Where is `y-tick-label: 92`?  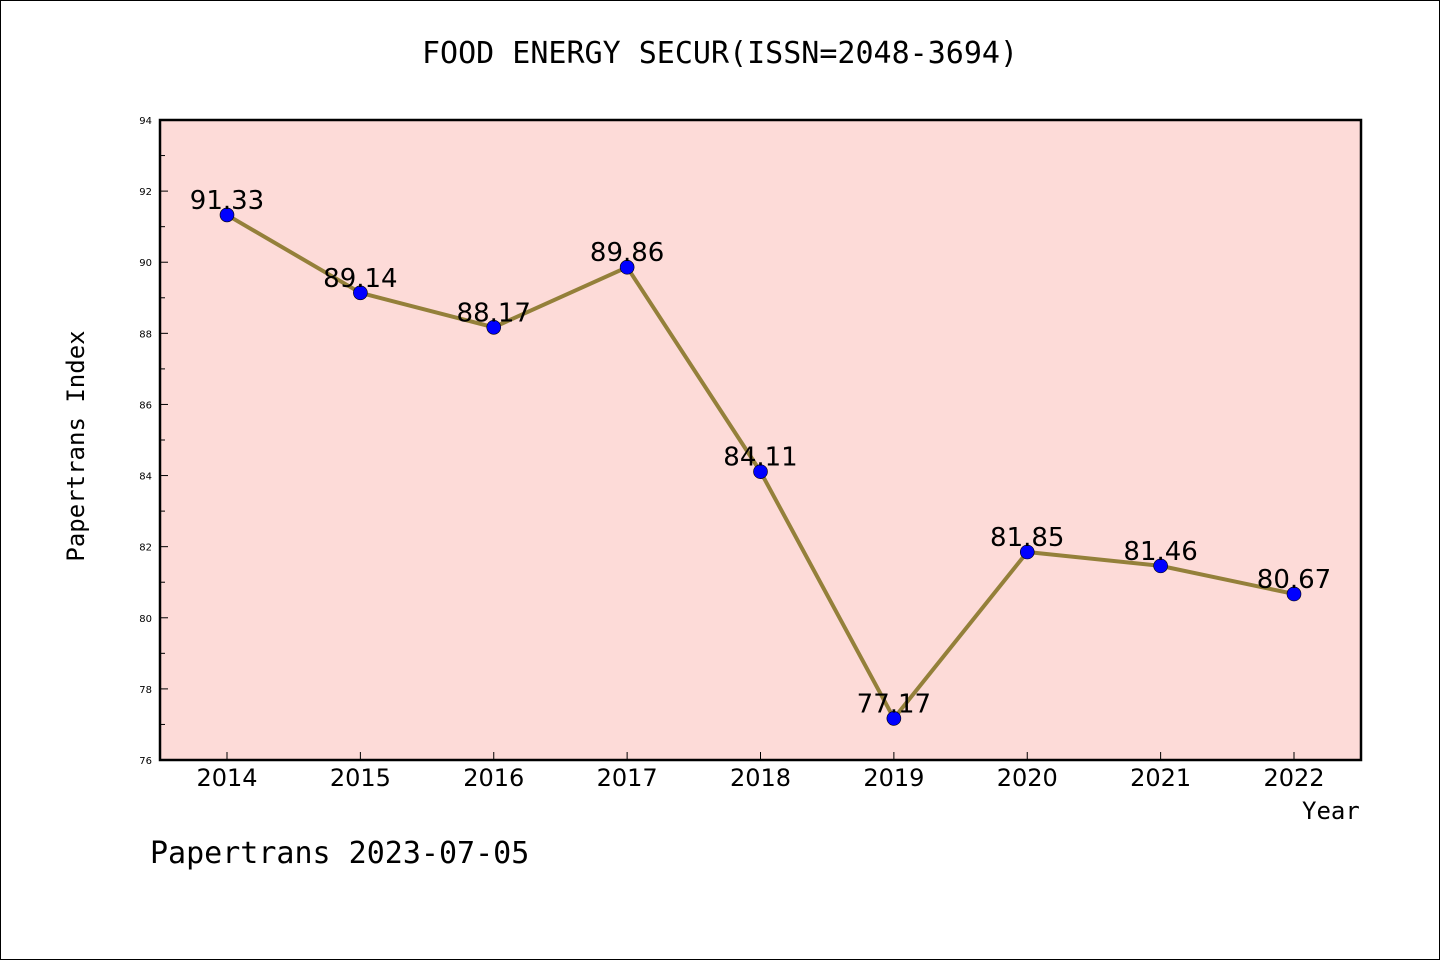
y-tick-label: 92 is located at coordinates (145, 192).